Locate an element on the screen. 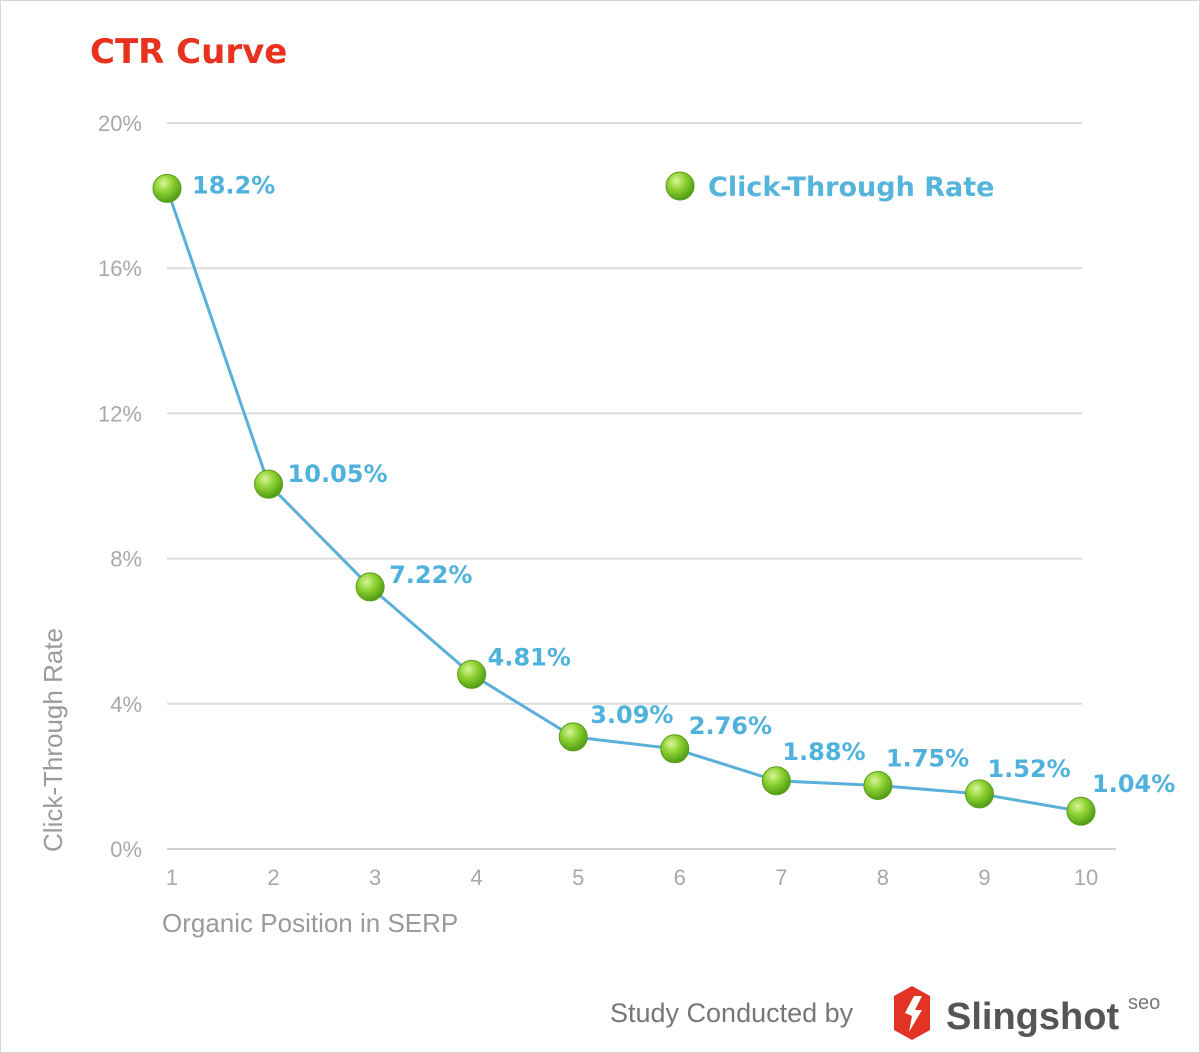 The image size is (1200, 1053). x-axis-title: Organic Position in SERP is located at coordinates (310, 923).